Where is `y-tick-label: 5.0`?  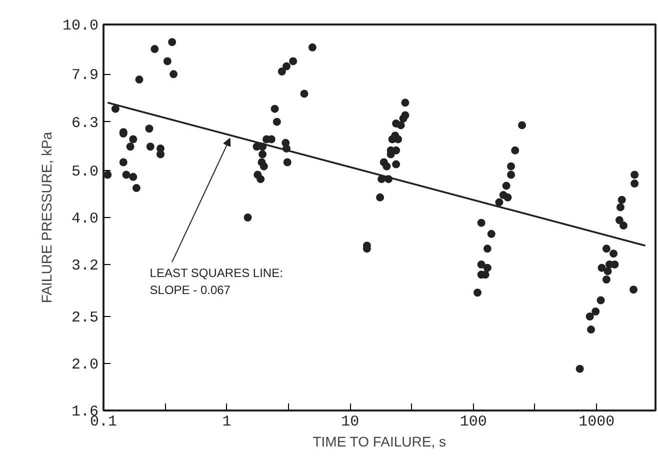 y-tick-label: 5.0 is located at coordinates (85, 172).